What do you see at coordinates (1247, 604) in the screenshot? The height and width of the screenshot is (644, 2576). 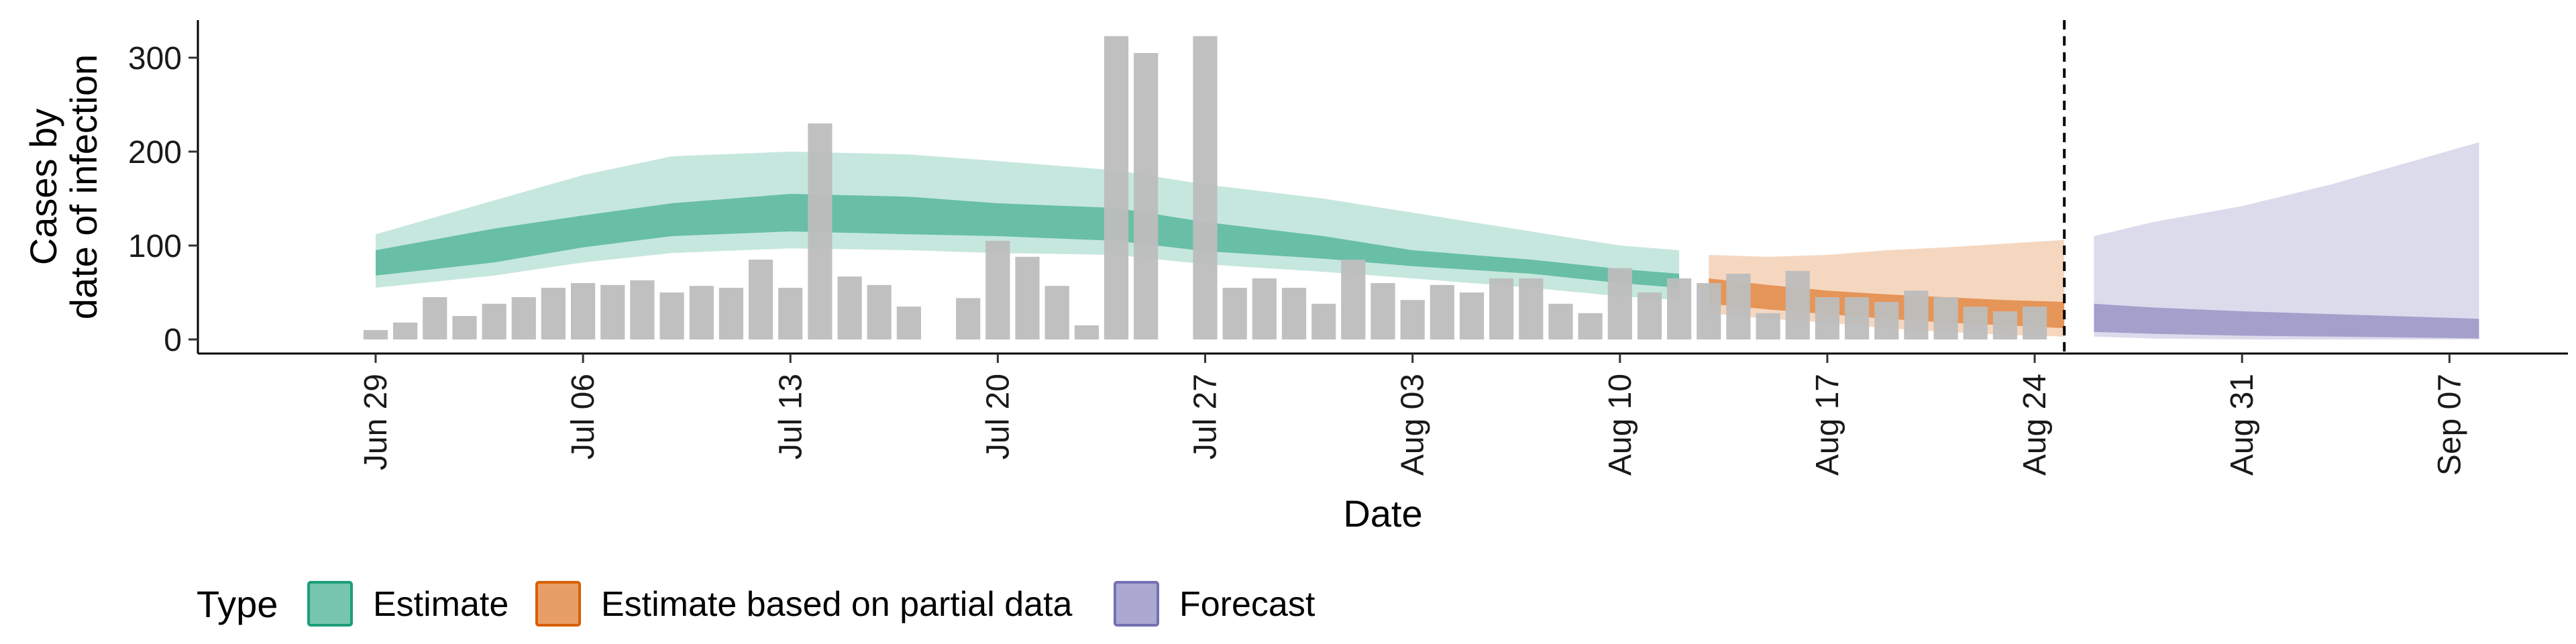 I see `legend-label: Forecast` at bounding box center [1247, 604].